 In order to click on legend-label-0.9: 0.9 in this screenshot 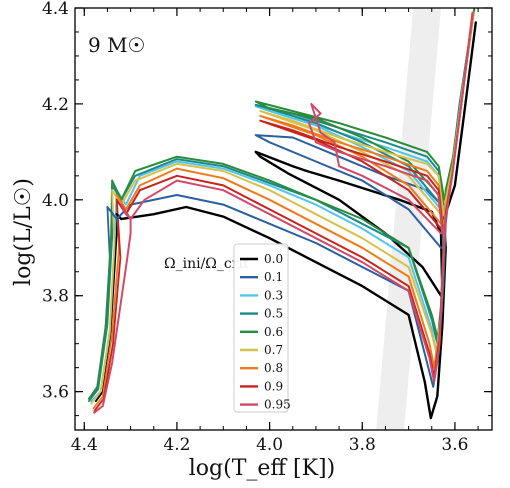, I will do `click(273, 386)`.